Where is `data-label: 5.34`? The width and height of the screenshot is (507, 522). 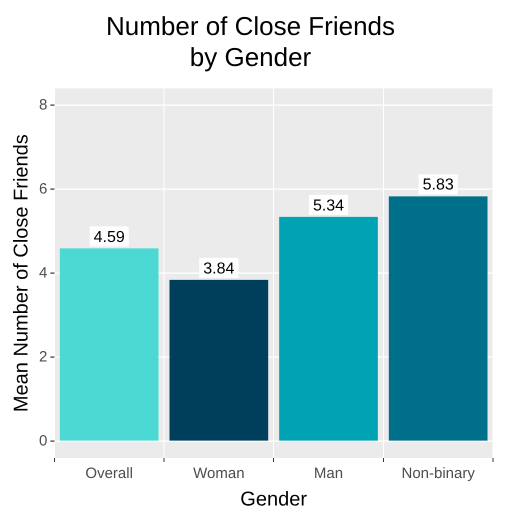
data-label: 5.34 is located at coordinates (328, 205).